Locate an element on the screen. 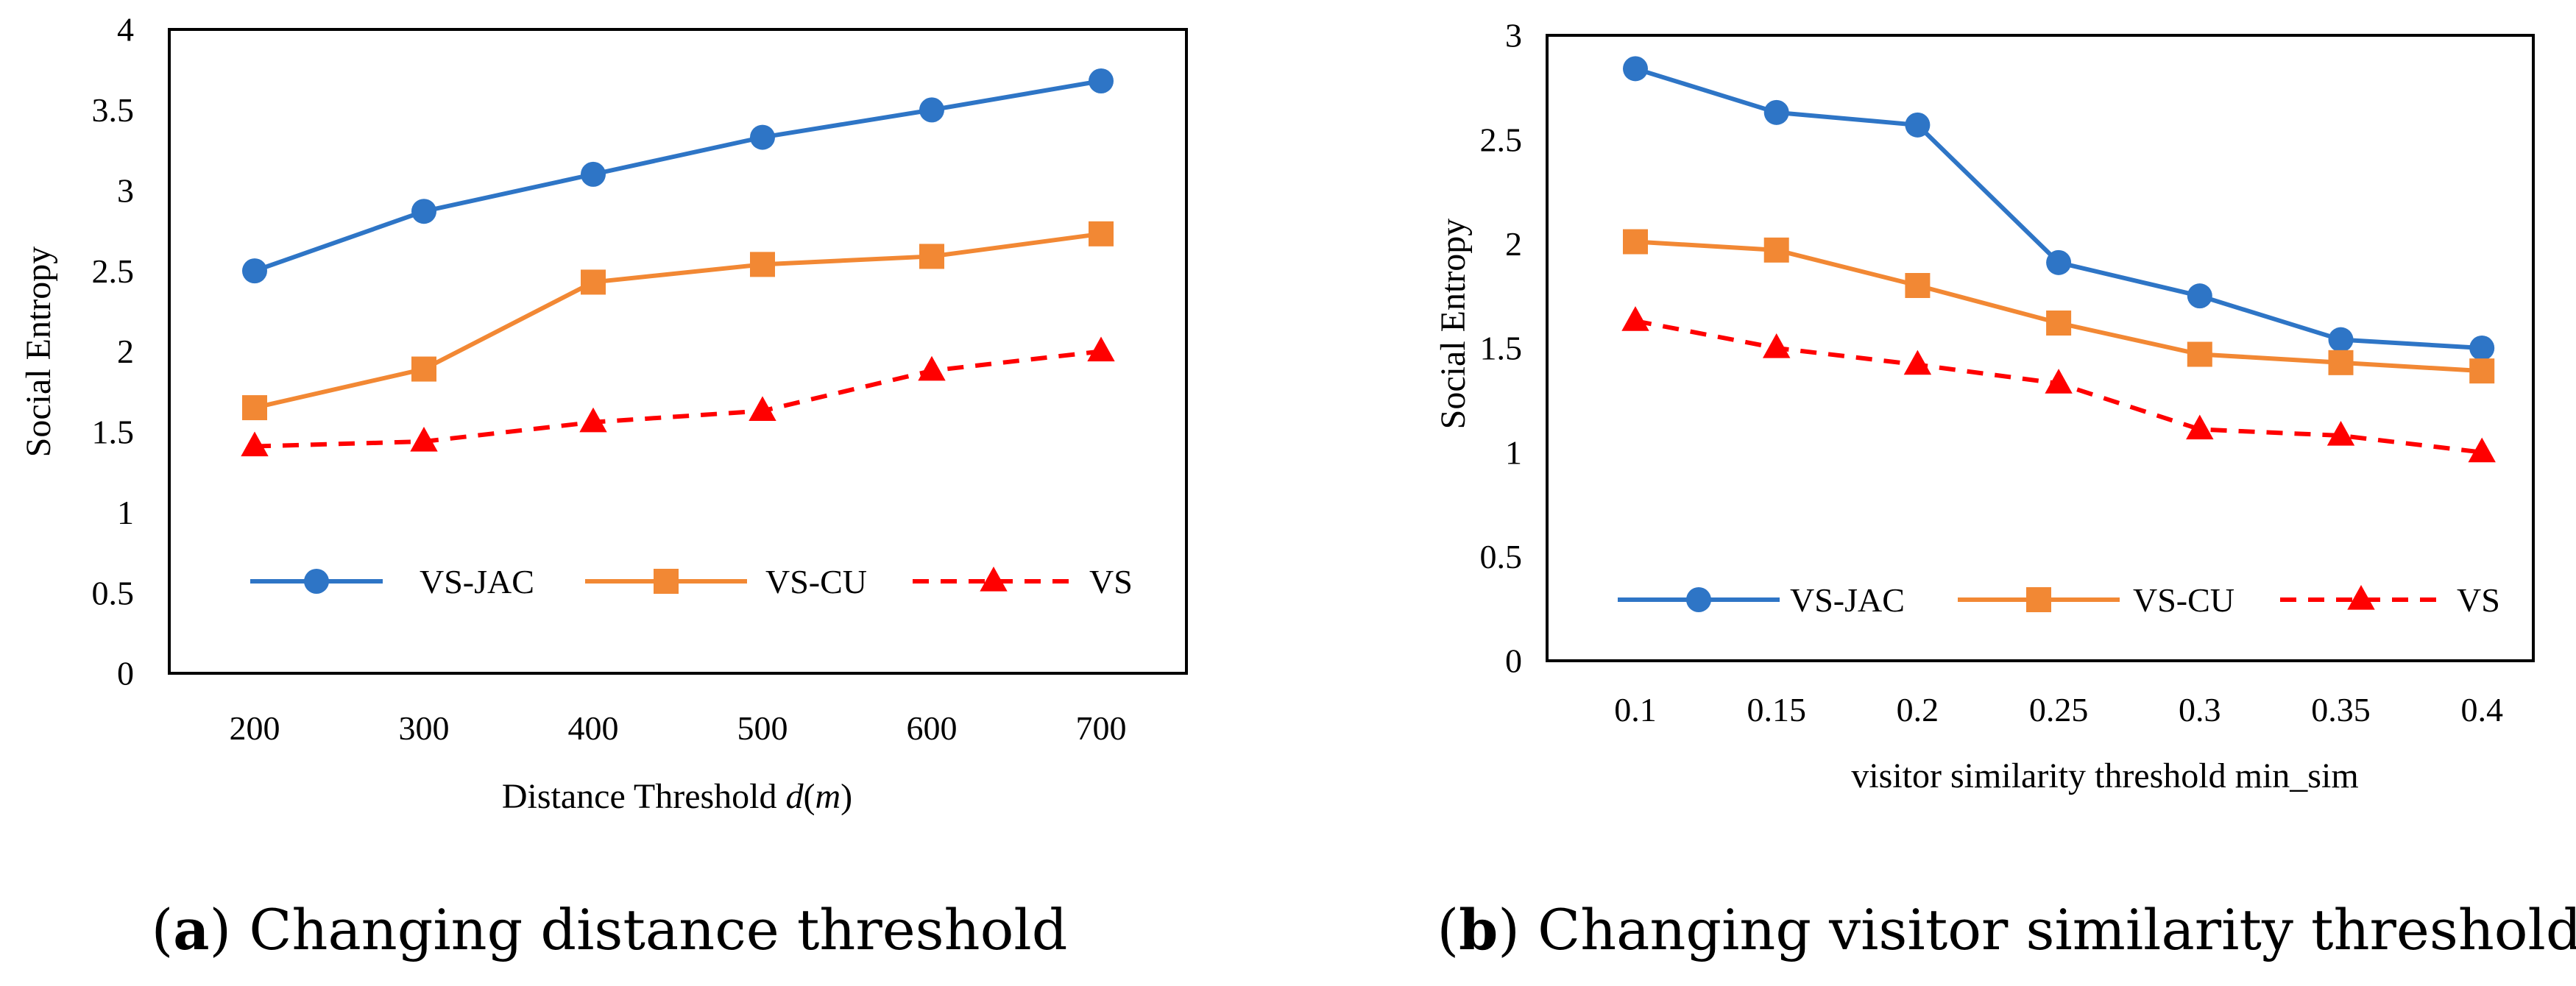 The width and height of the screenshot is (2576, 986). y-tick-labels-b: 0 0.5 1 1.5 2 2.5 3 is located at coordinates (1501, 348).